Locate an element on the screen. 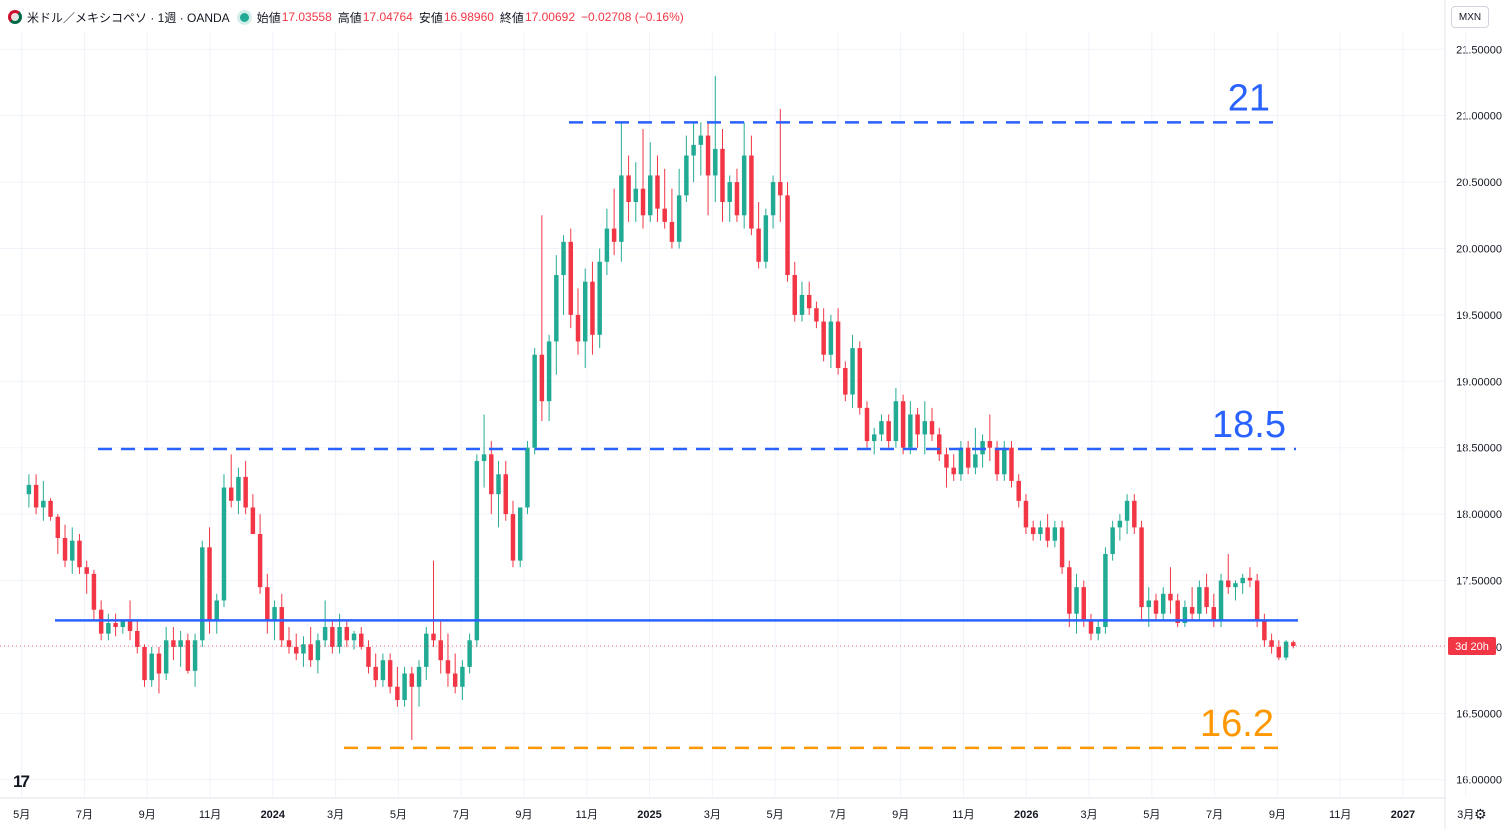 The height and width of the screenshot is (834, 1512). tradingview-logo-icon: 17 is located at coordinates (21, 781).